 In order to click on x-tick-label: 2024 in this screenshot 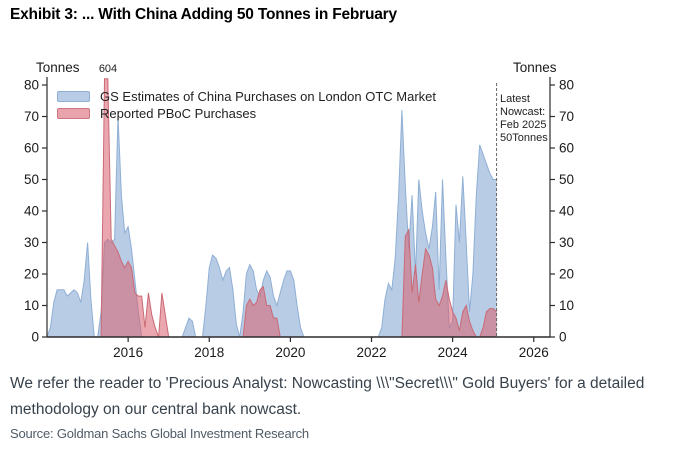, I will do `click(453, 352)`.